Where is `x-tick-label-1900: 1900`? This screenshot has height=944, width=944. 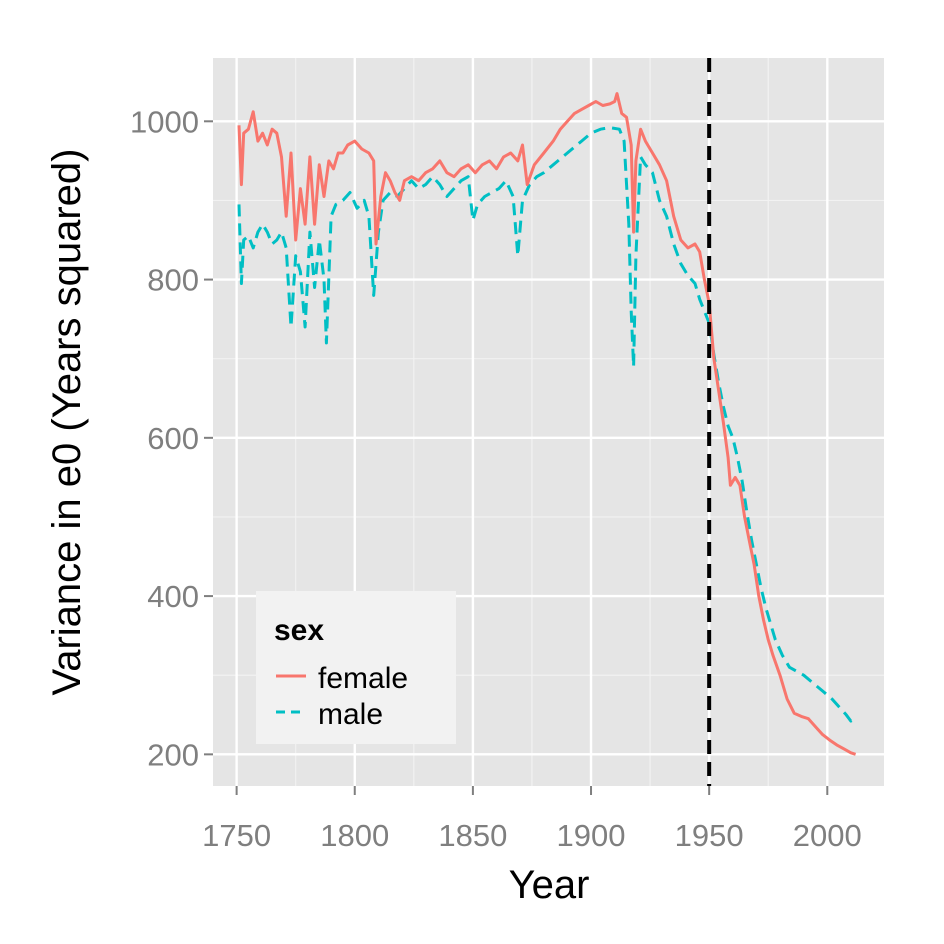 x-tick-label-1900: 1900 is located at coordinates (591, 835).